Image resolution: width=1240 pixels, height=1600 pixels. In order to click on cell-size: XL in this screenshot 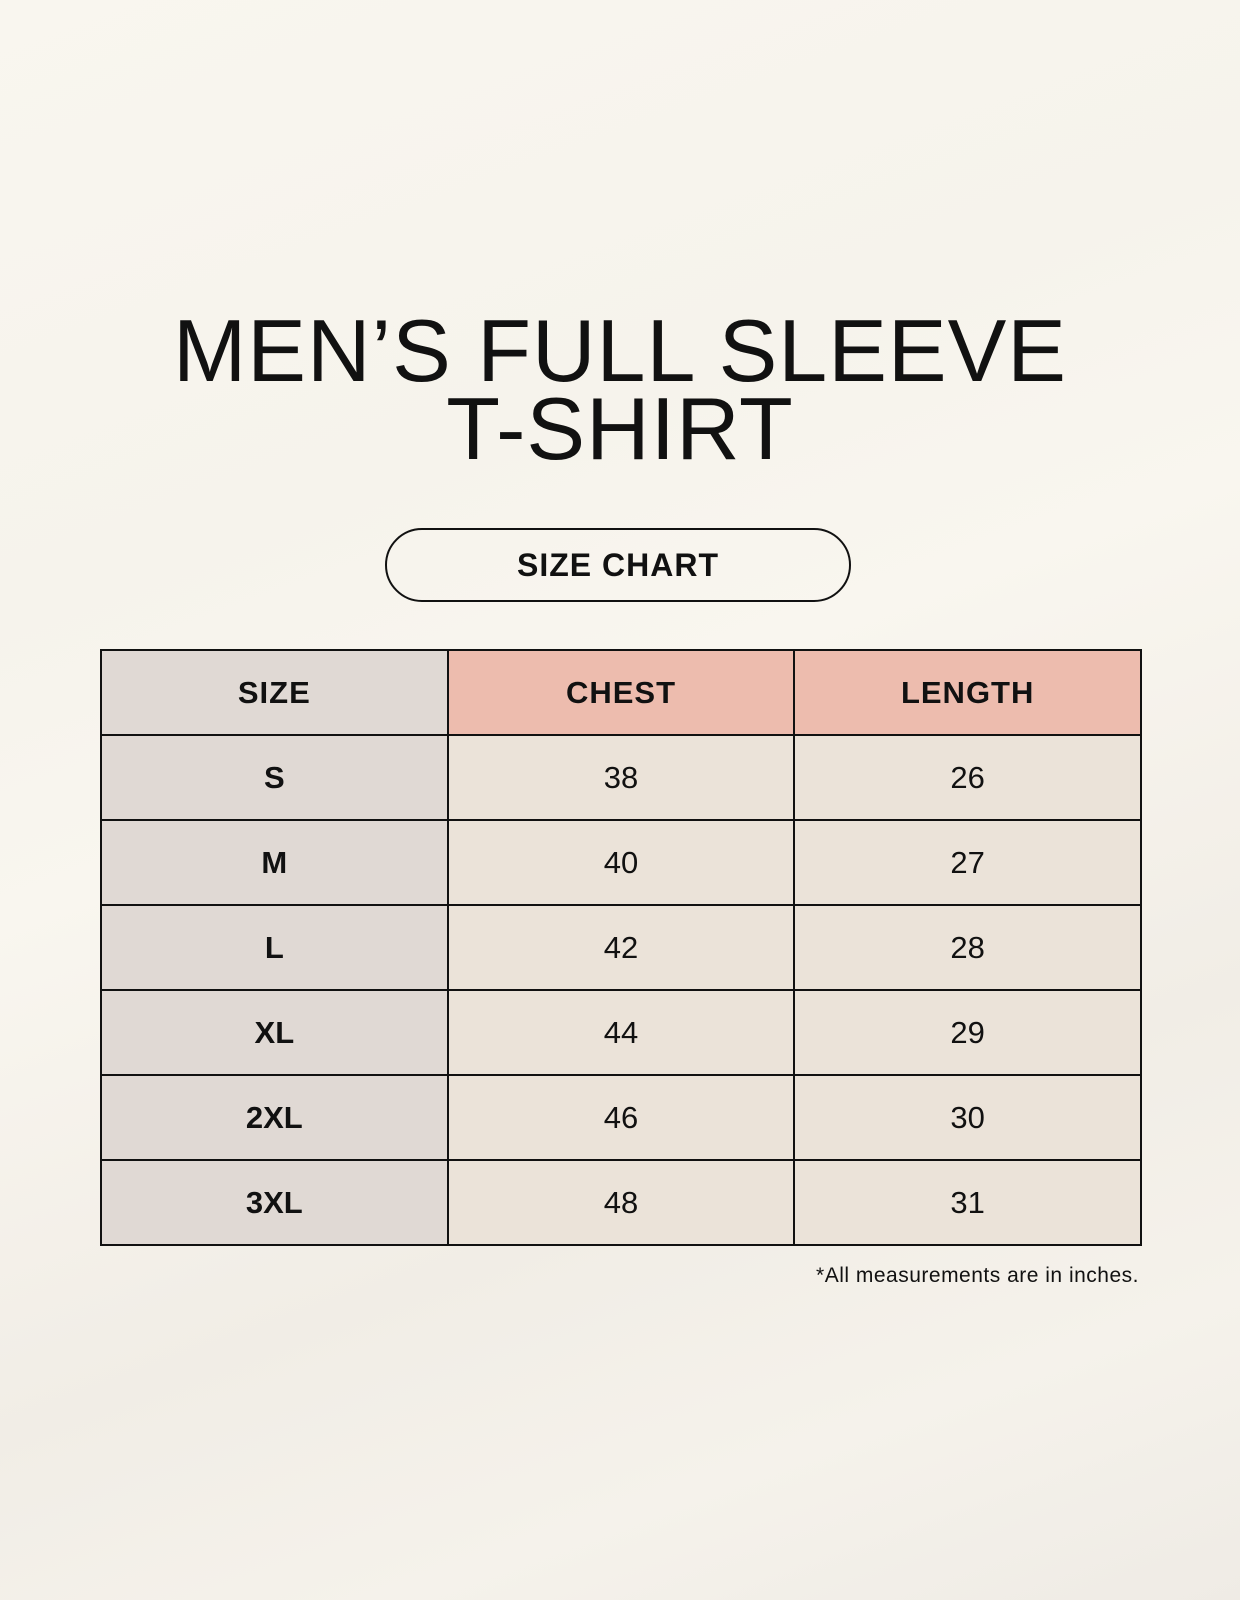, I will do `click(274, 1032)`.